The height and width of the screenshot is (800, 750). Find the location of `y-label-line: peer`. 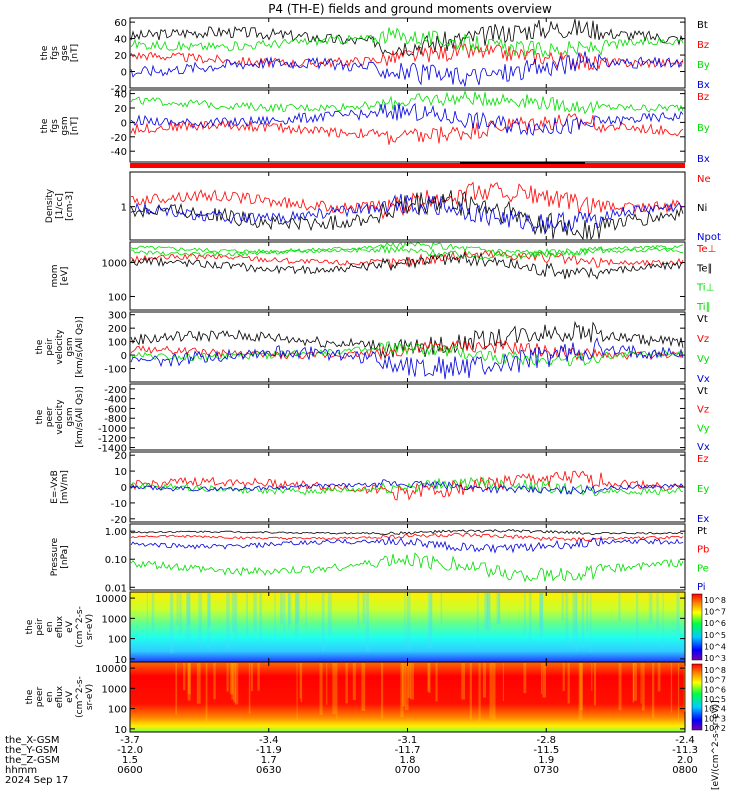

y-label-line: peer is located at coordinates (40, 696).